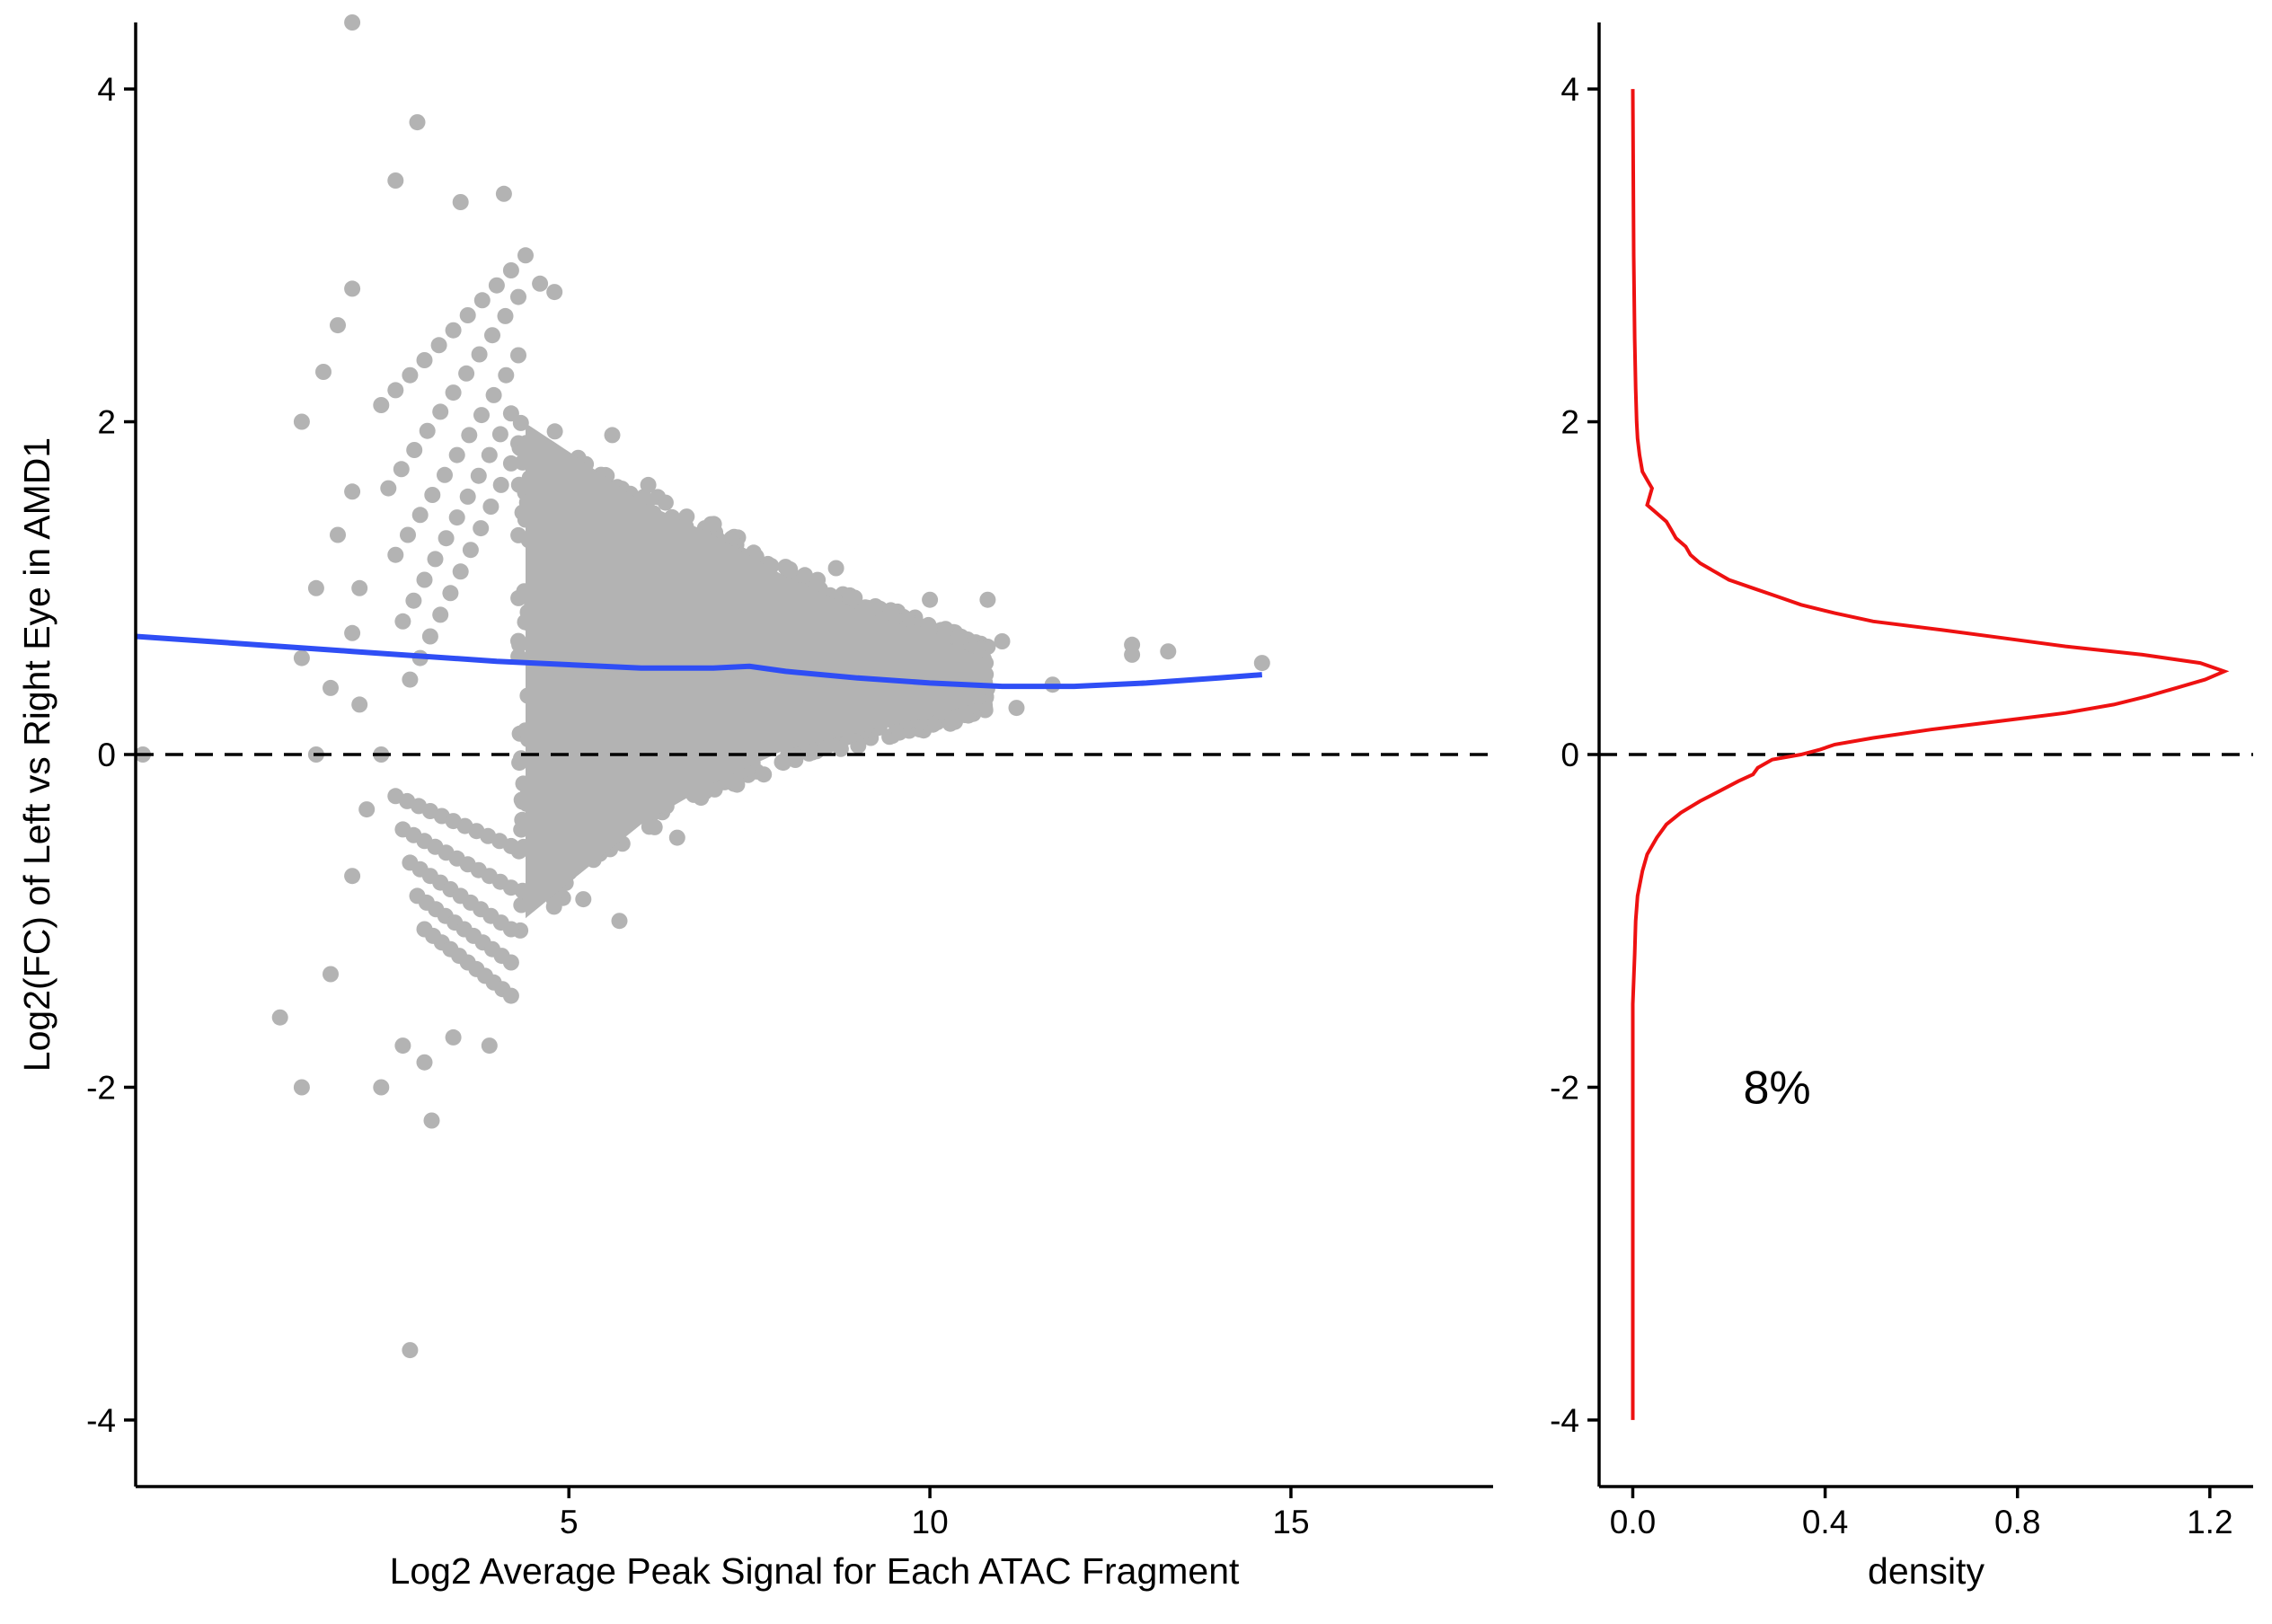 This screenshot has height=1624, width=2272. I want to click on y-tick-label: 4, so click(1569, 89).